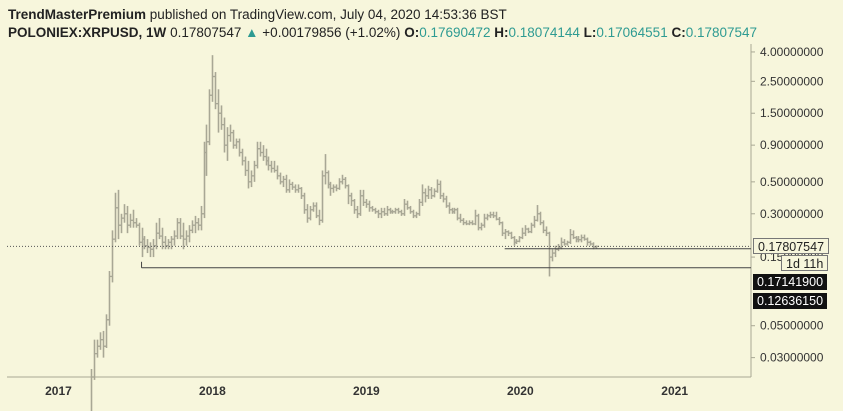  What do you see at coordinates (792, 326) in the screenshot?
I see `price-tick-label: 0.05000000` at bounding box center [792, 326].